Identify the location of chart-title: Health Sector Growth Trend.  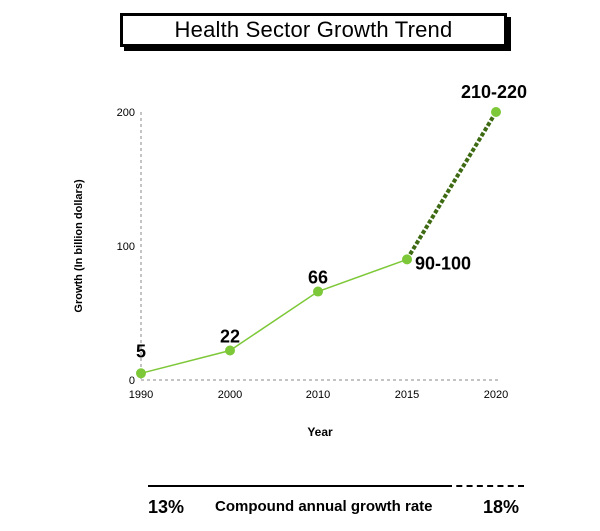
(313, 29).